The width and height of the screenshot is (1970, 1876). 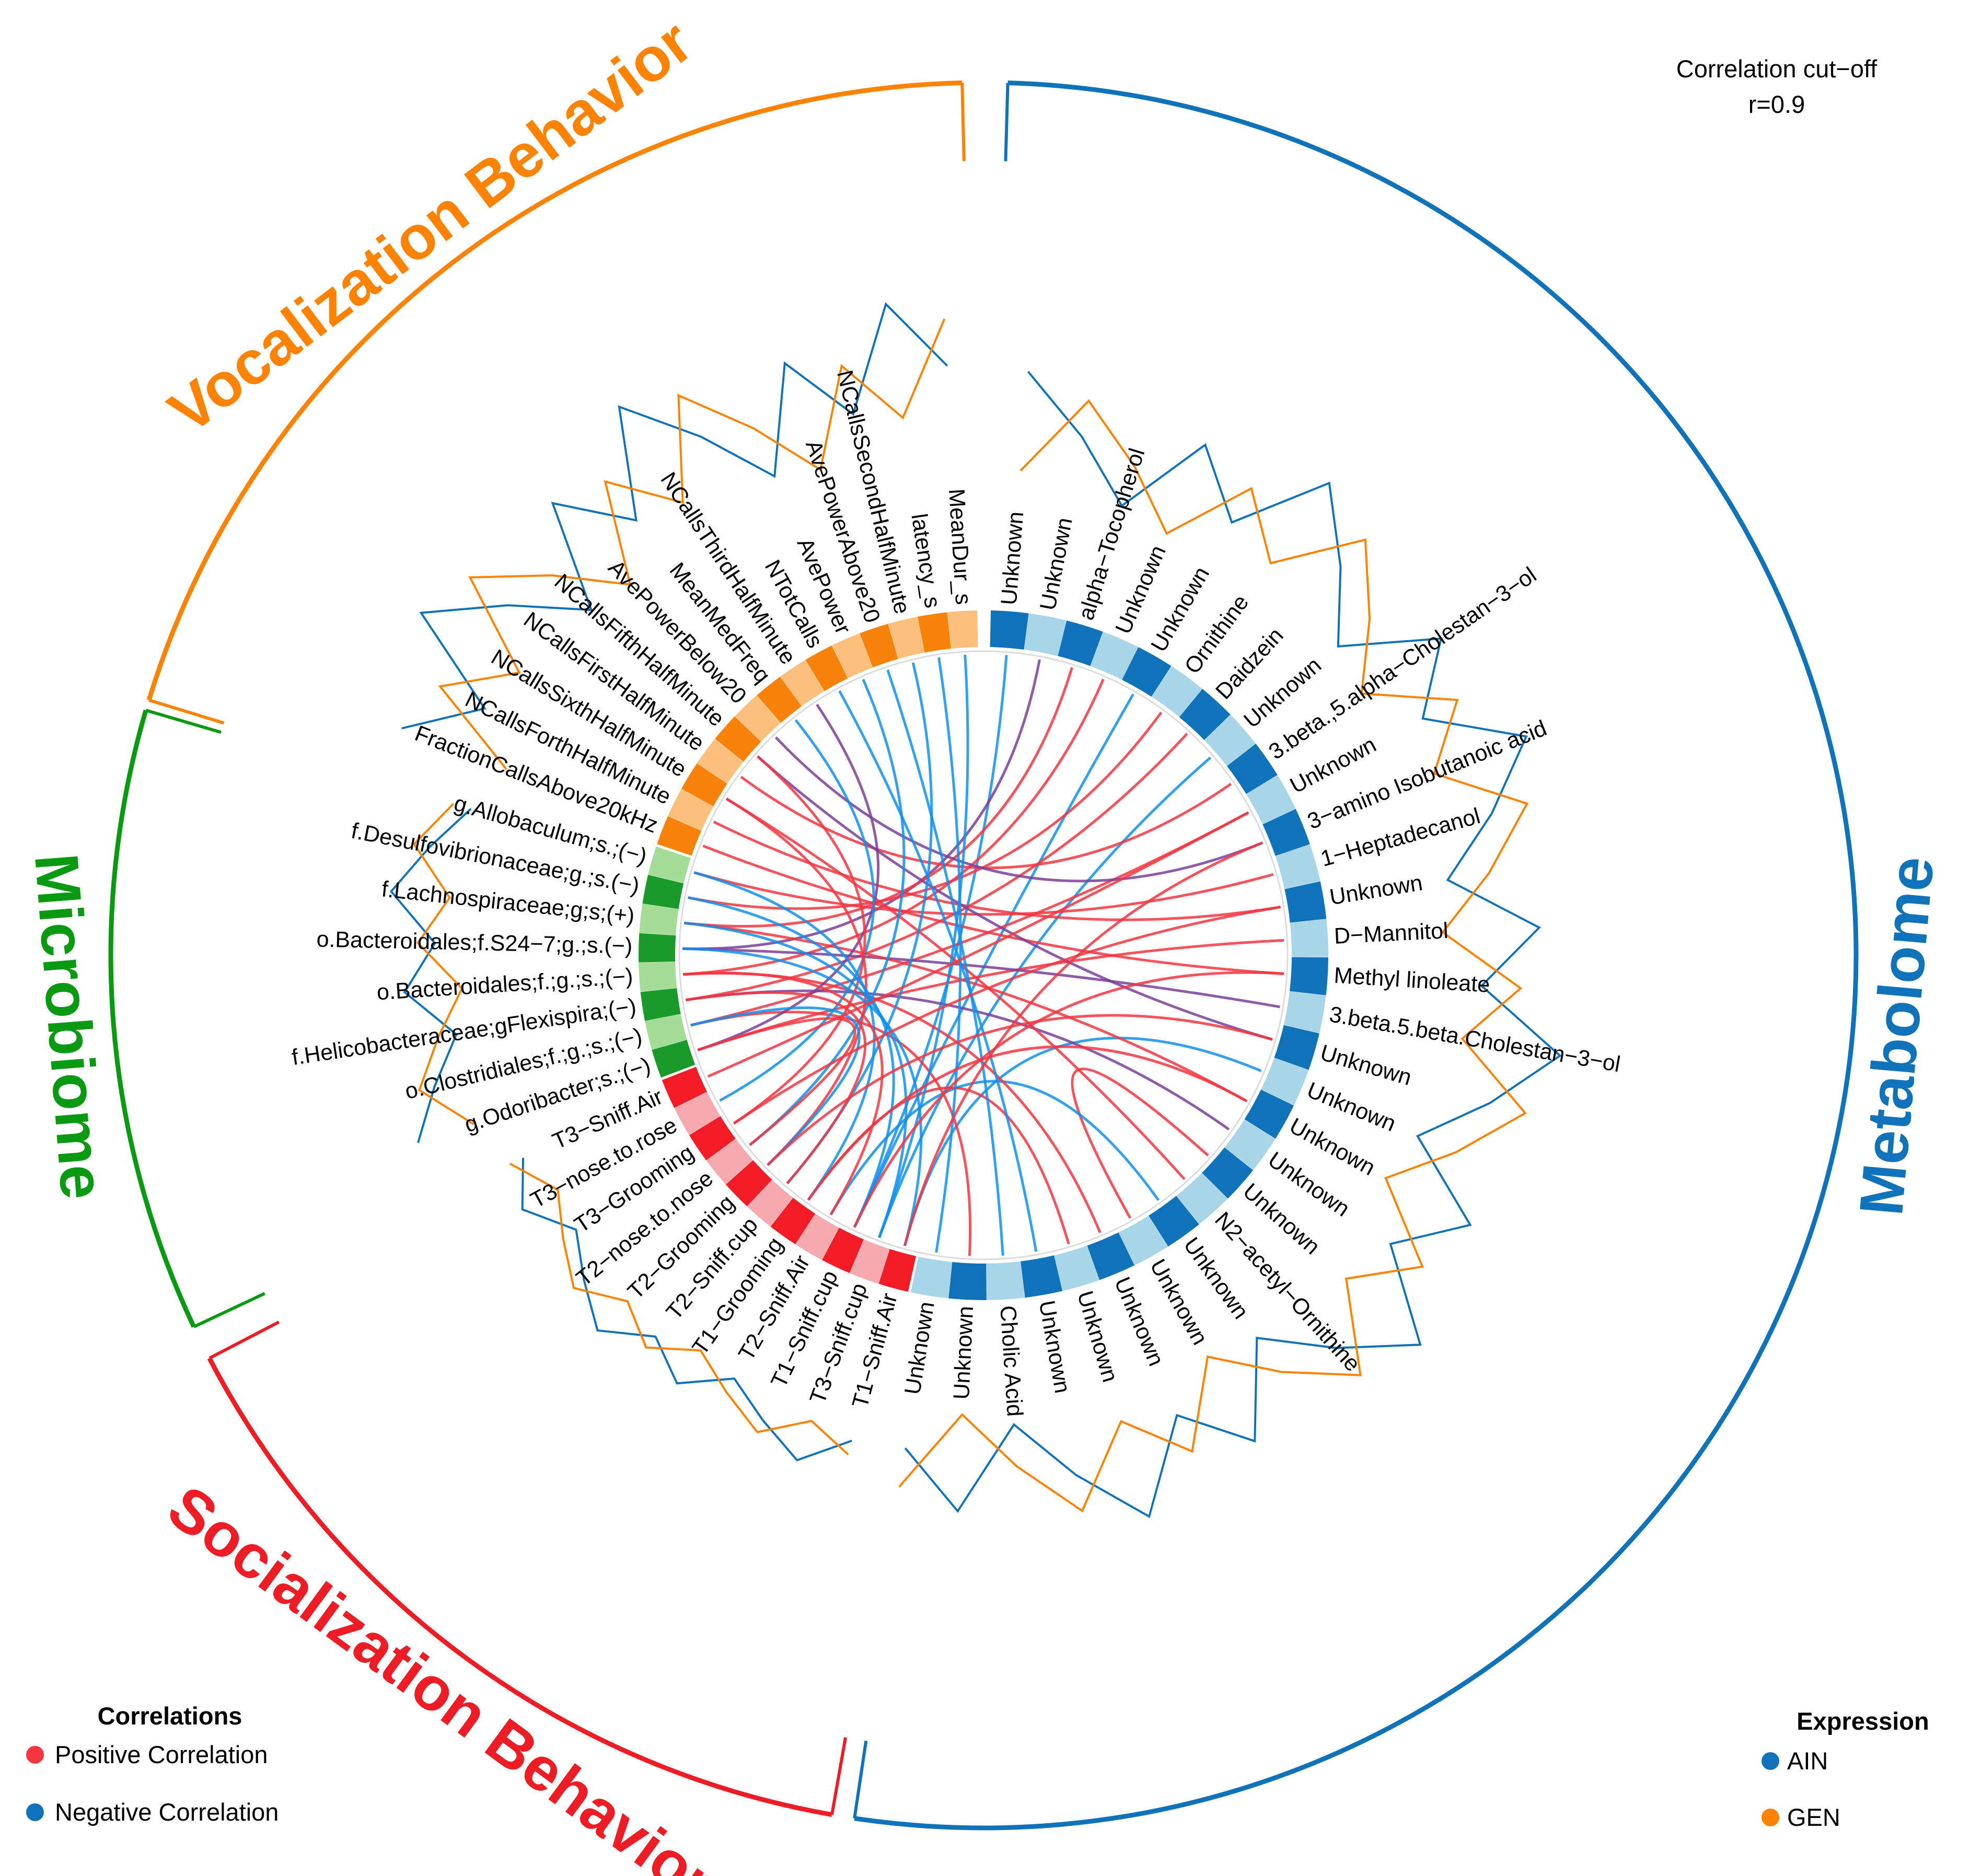 I want to click on positive-correlation-label: Positive Correlation, so click(x=161, y=1754).